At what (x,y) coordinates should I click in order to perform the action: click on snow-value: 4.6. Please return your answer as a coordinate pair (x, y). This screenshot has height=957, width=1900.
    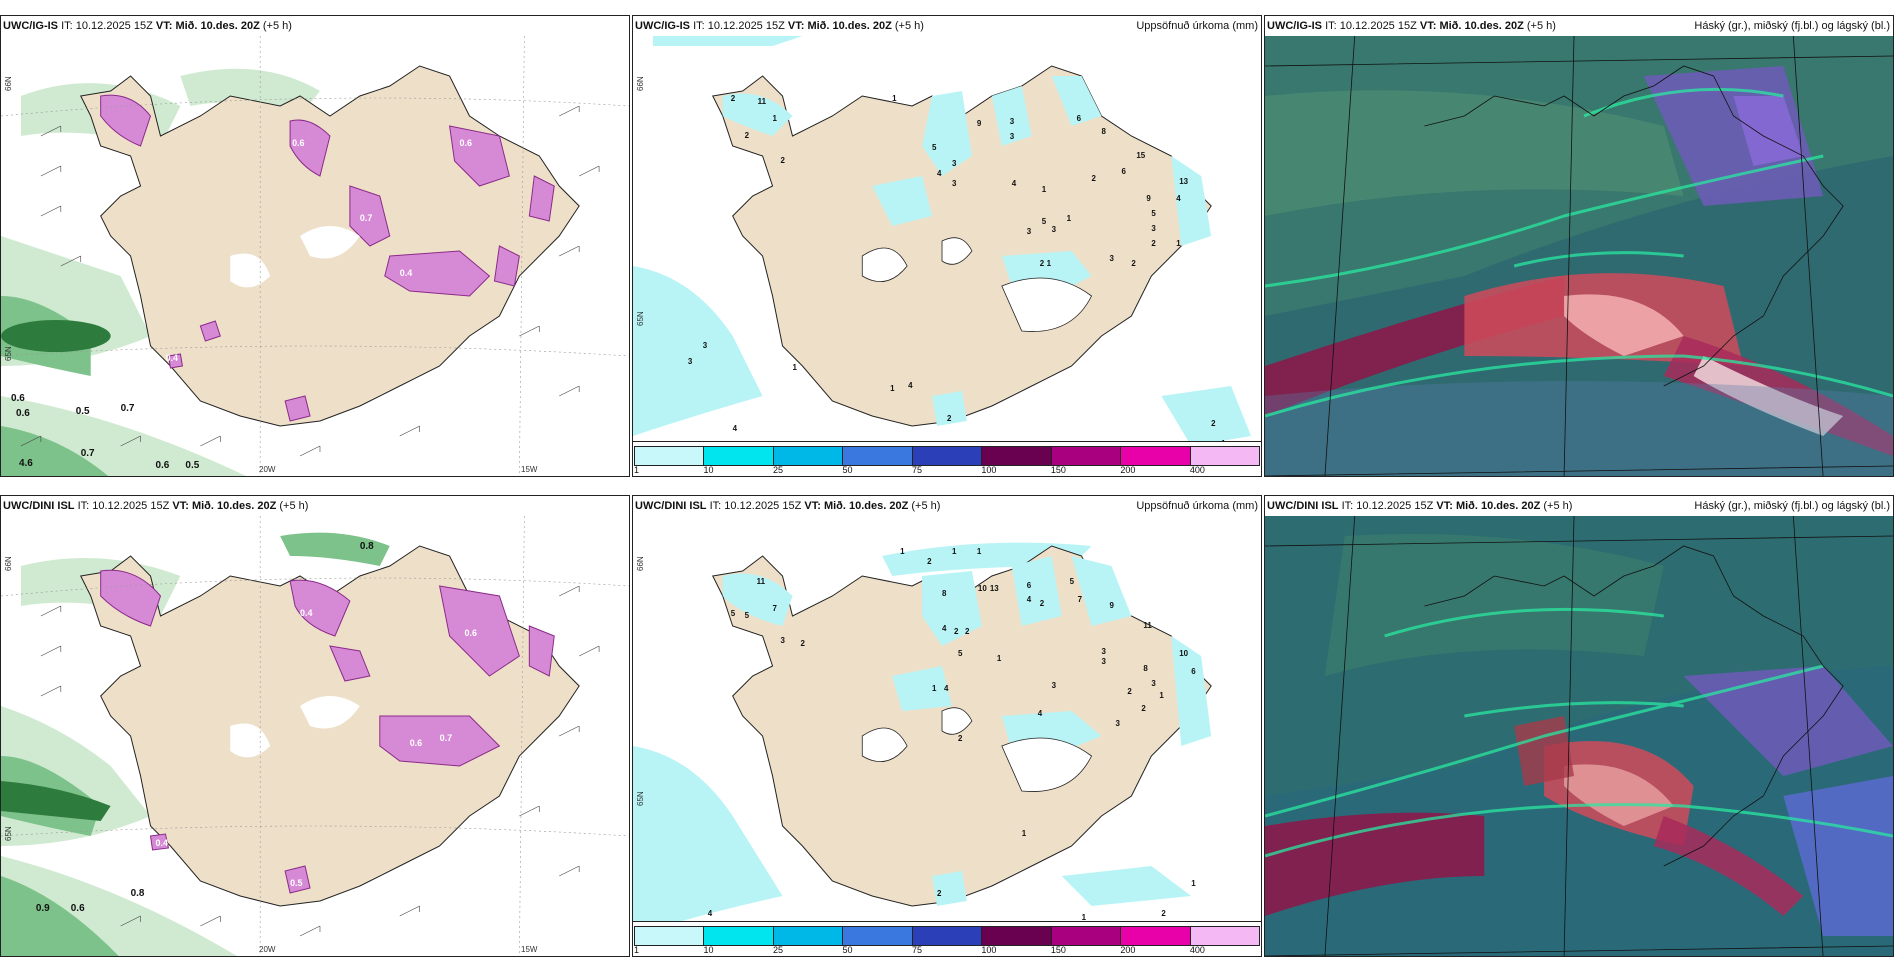
    Looking at the image, I should click on (26, 463).